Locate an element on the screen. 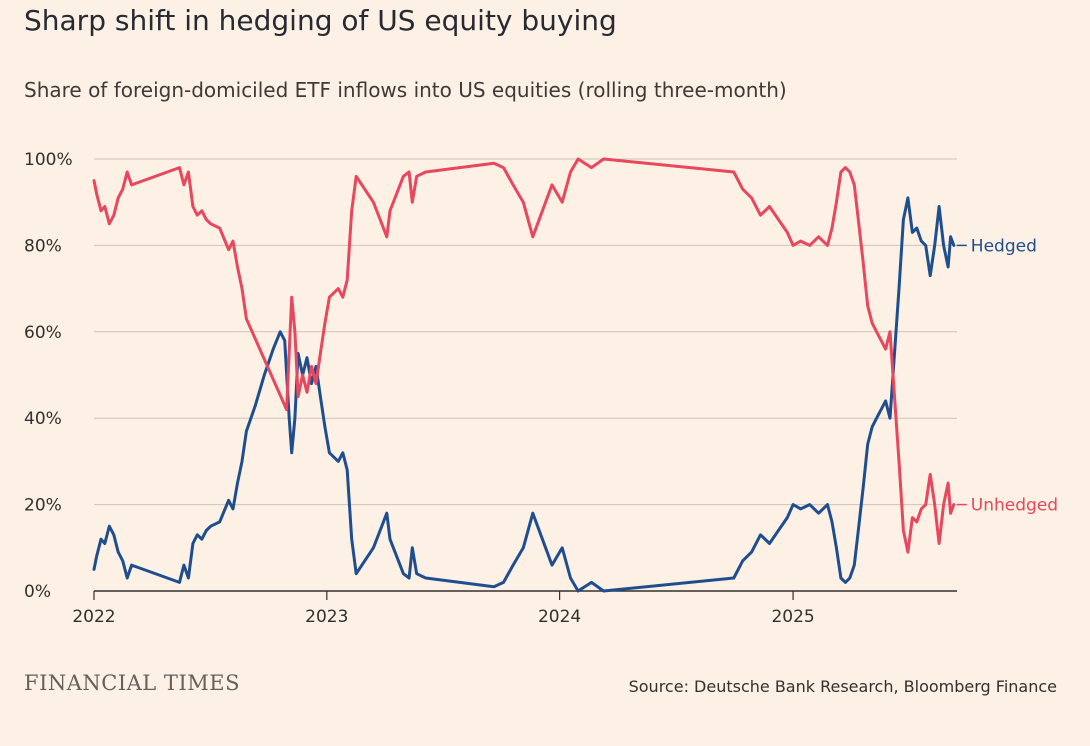 The width and height of the screenshot is (1090, 746). y-tick-label: 0% is located at coordinates (37, 592).